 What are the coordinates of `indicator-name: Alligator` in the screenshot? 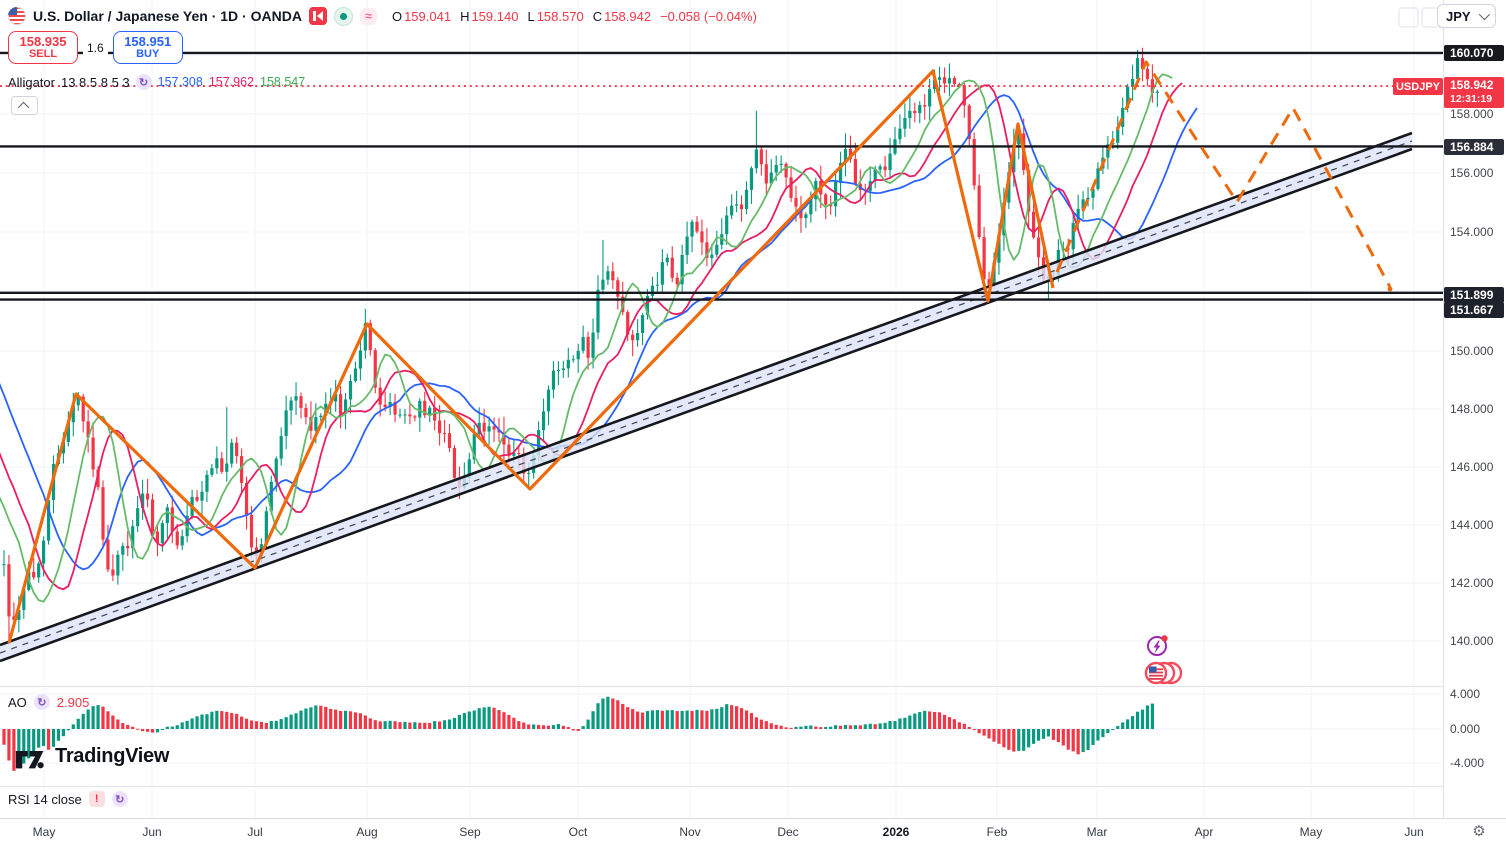 It's located at (31, 82).